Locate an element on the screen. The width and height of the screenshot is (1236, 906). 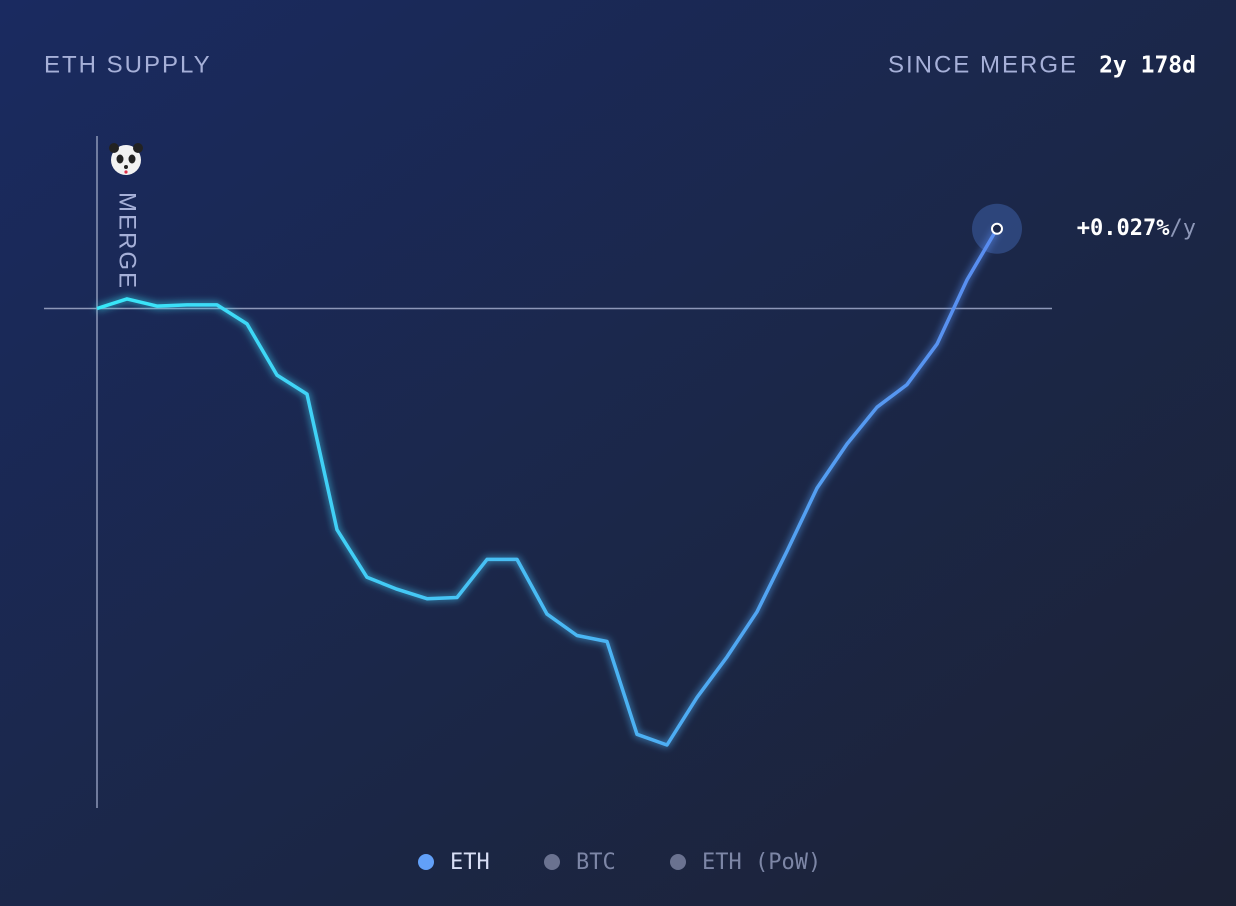
chart-title: ETH SUPPLY is located at coordinates (128, 64).